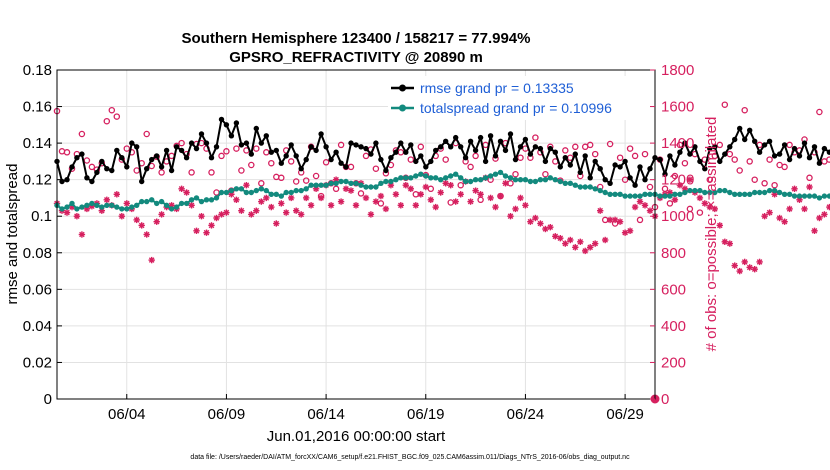  I want to click on y-right-tick-label: 1200, so click(677, 180).